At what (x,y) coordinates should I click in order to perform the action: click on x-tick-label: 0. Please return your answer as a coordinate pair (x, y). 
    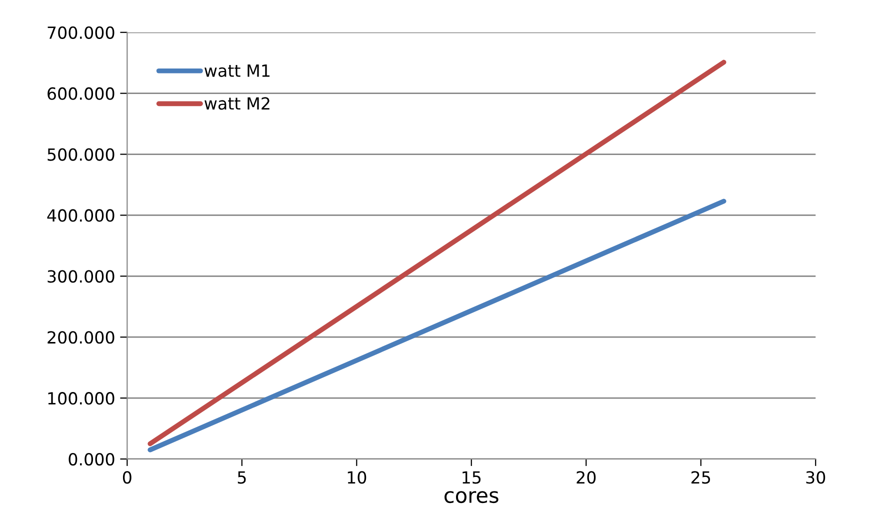
    Looking at the image, I should click on (127, 477).